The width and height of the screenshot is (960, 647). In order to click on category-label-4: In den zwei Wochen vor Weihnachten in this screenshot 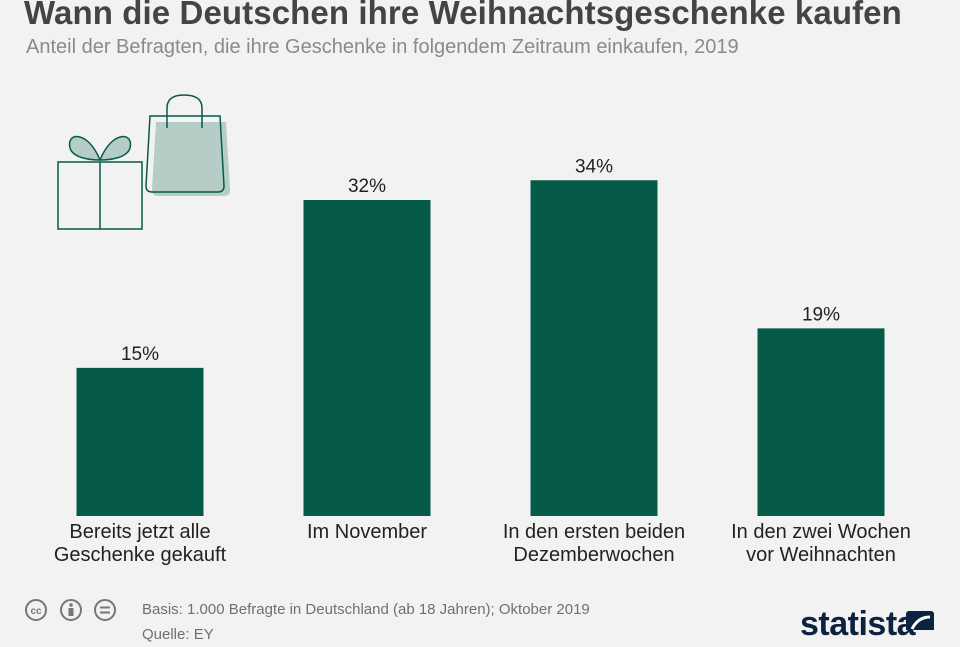, I will do `click(821, 543)`.